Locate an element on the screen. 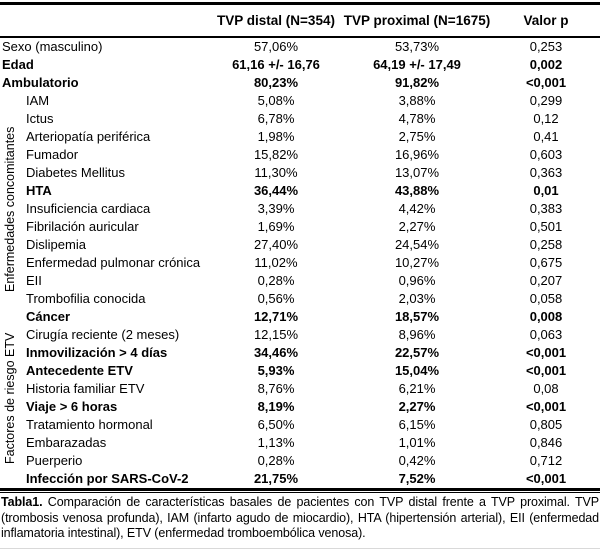  row-value-p: 0,675 is located at coordinates (546, 262).